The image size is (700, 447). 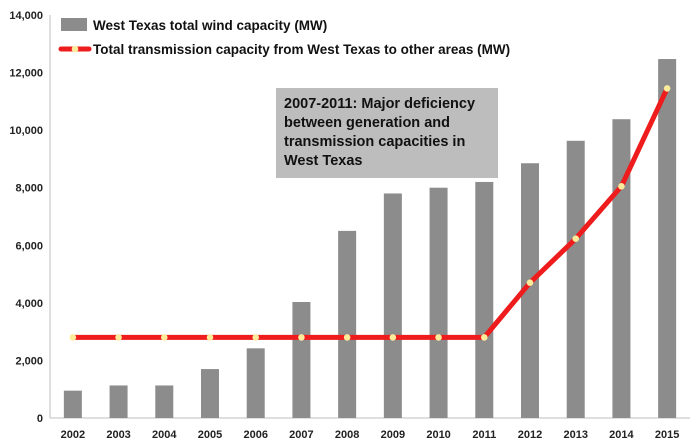 What do you see at coordinates (26, 131) in the screenshot?
I see `y-tick-label: 10,000` at bounding box center [26, 131].